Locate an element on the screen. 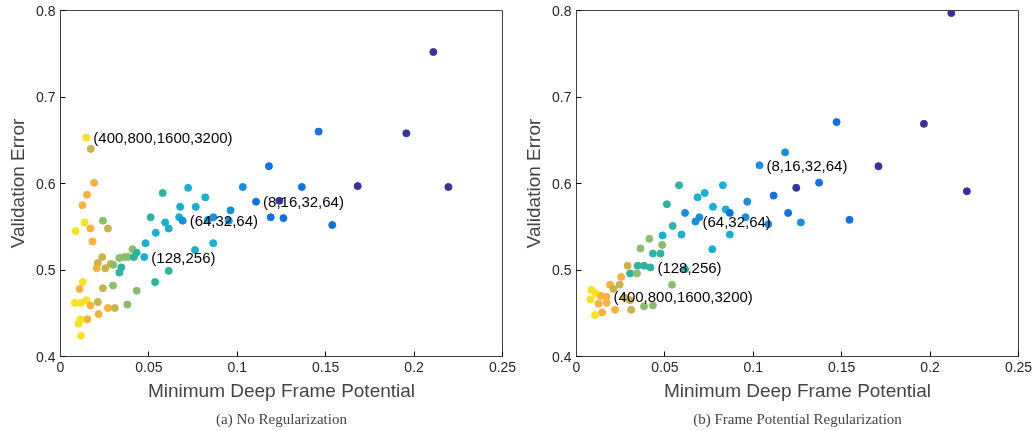 The height and width of the screenshot is (431, 1032). text: (a) No Regularization is located at coordinates (282, 419).